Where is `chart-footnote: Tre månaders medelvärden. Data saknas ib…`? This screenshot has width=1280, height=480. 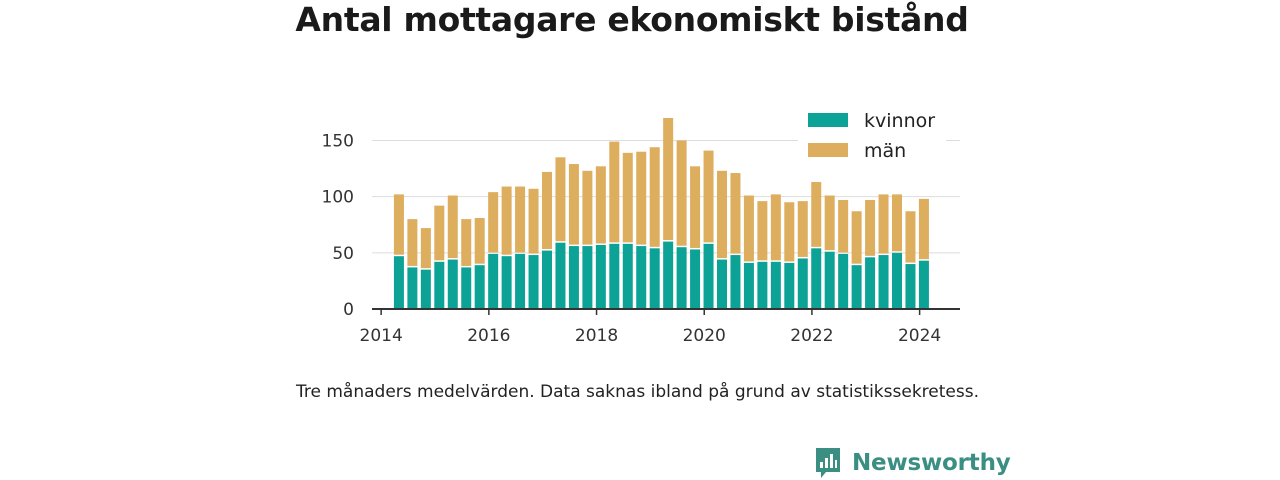 chart-footnote: Tre månaders medelvärden. Data saknas ib… is located at coordinates (637, 392).